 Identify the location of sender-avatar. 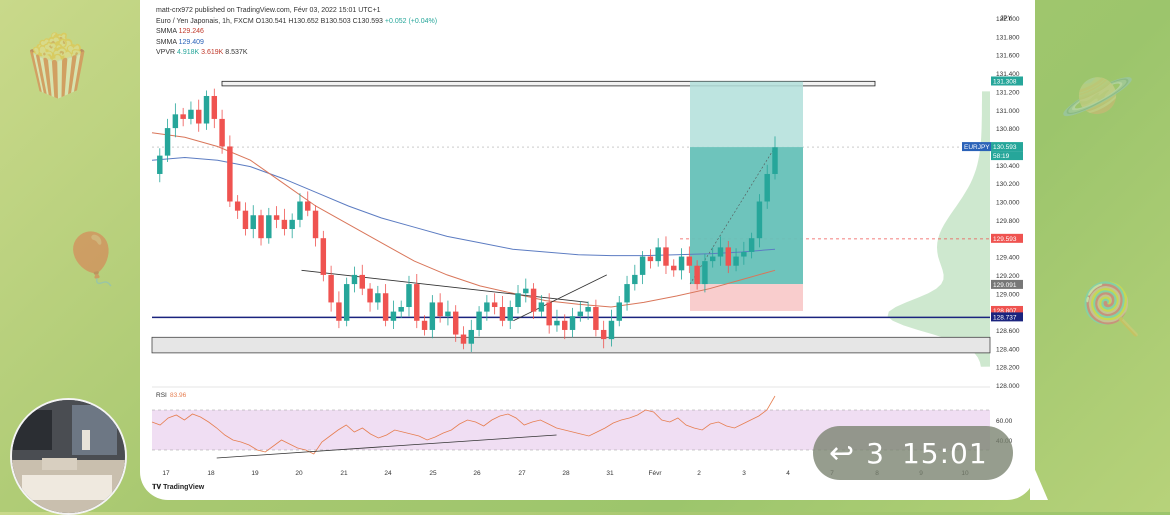
(68, 456).